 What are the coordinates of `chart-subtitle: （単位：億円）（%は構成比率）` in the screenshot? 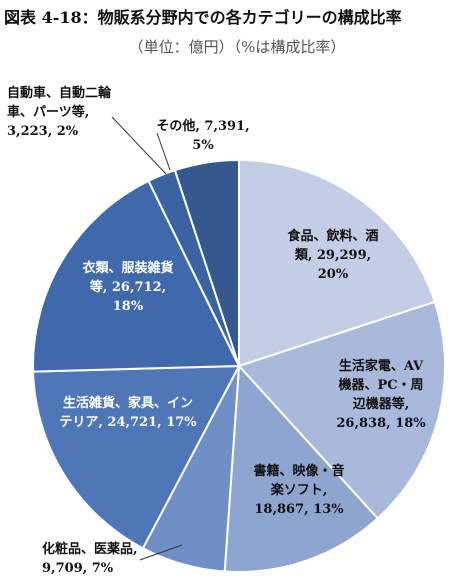 It's located at (237, 47).